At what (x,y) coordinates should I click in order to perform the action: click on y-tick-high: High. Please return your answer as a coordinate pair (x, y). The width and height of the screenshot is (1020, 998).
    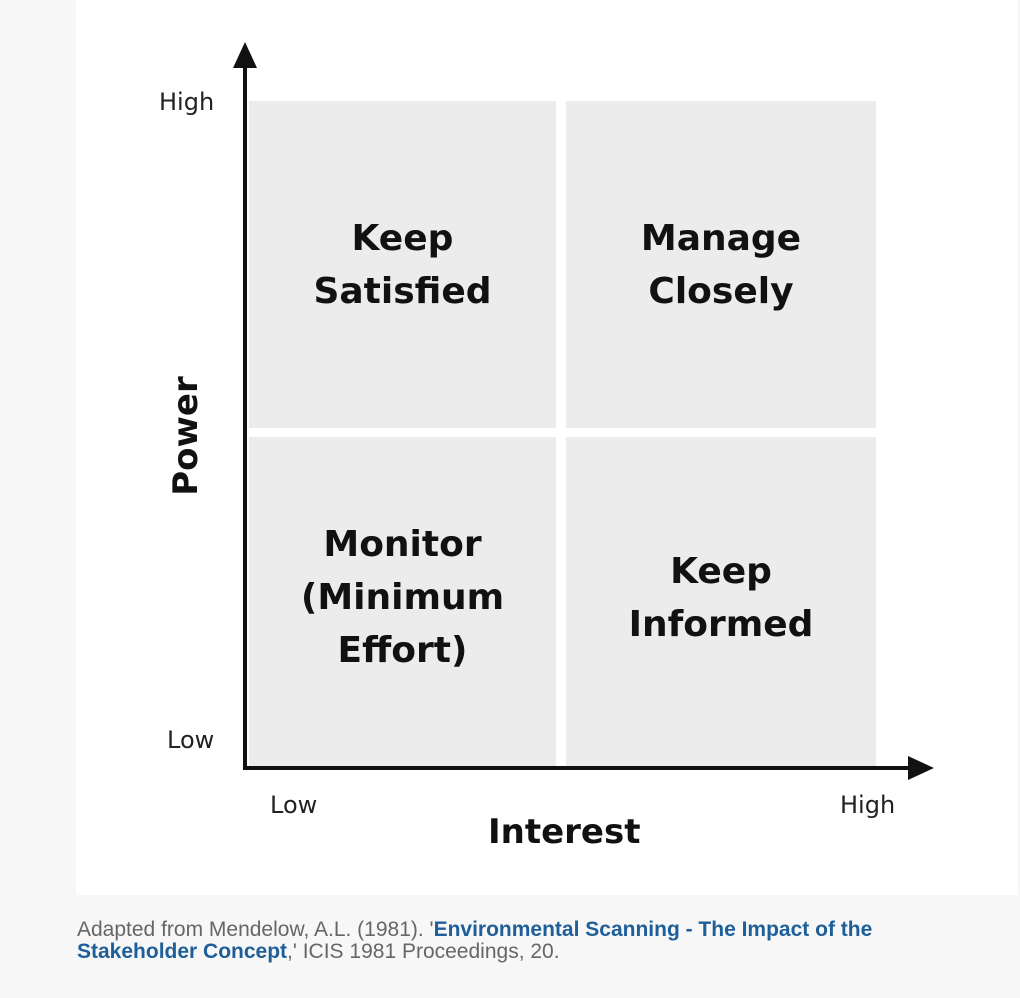
    Looking at the image, I should click on (187, 102).